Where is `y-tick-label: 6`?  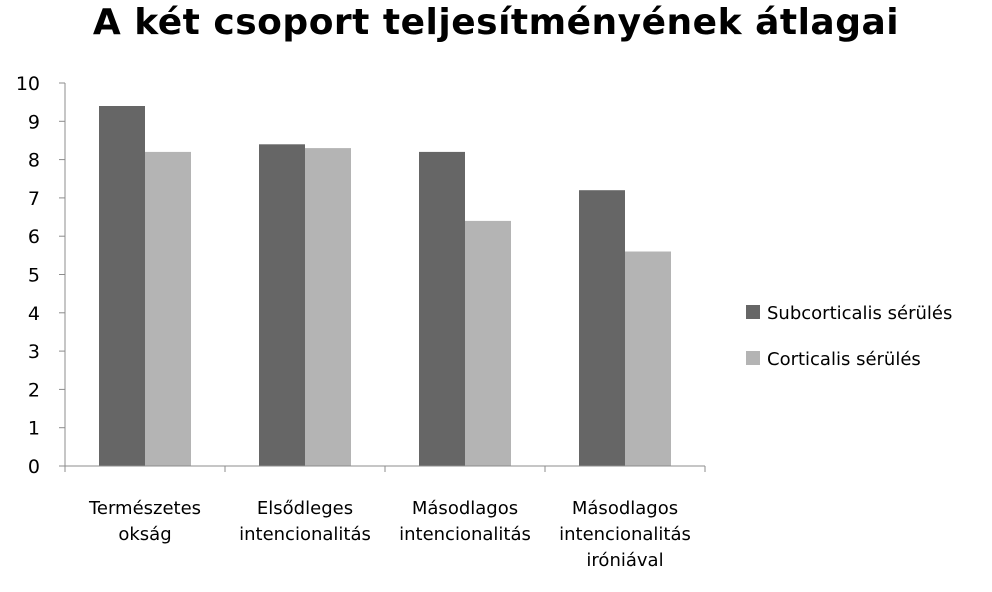
y-tick-label: 6 is located at coordinates (34, 237).